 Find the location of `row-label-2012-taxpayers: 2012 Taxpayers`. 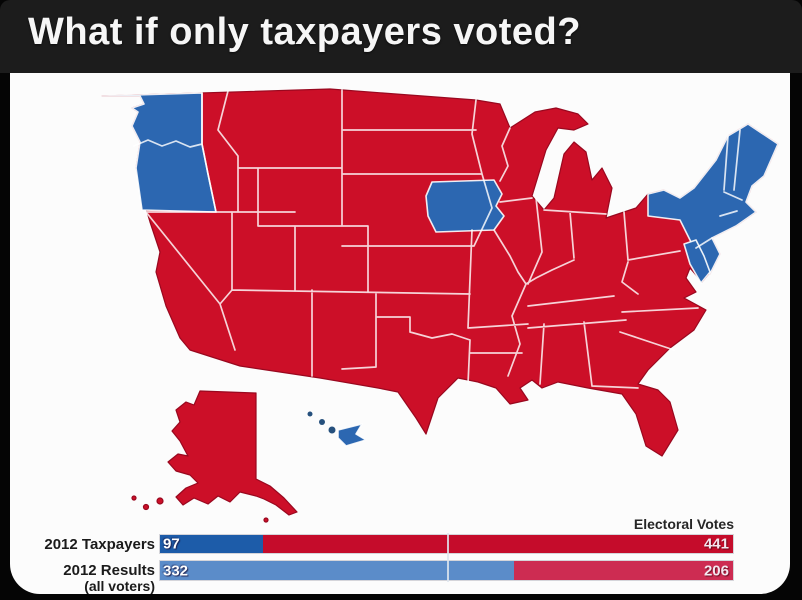

row-label-2012-taxpayers: 2012 Taxpayers is located at coordinates (99, 544).